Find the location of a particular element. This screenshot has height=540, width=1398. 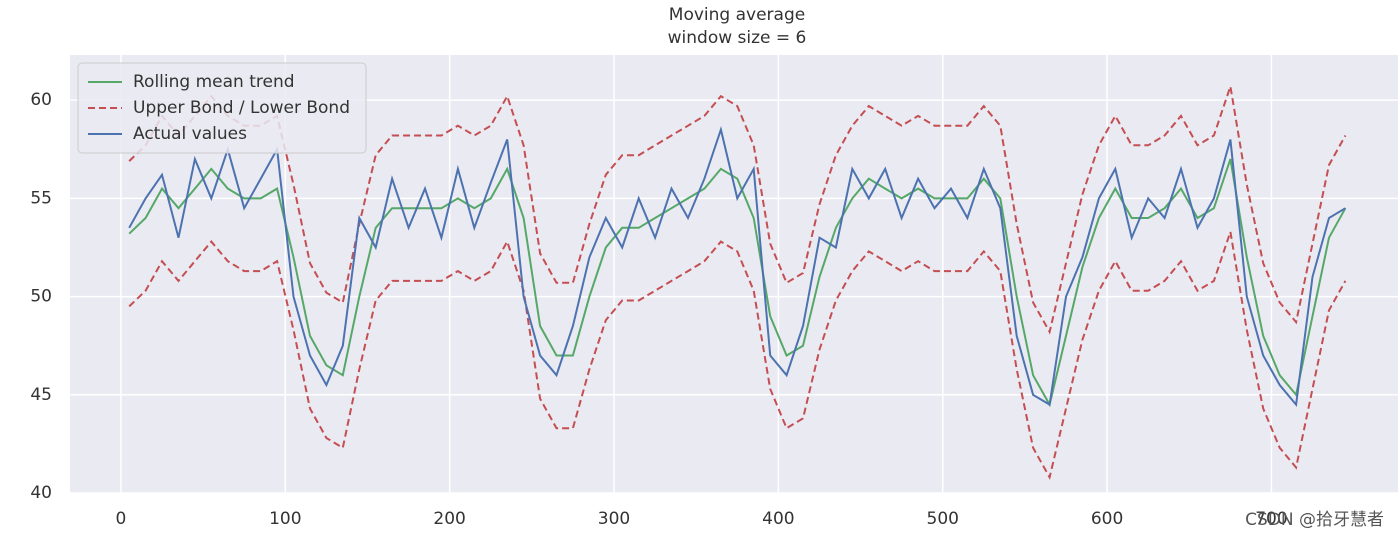

legend-box is located at coordinates (222, 108).